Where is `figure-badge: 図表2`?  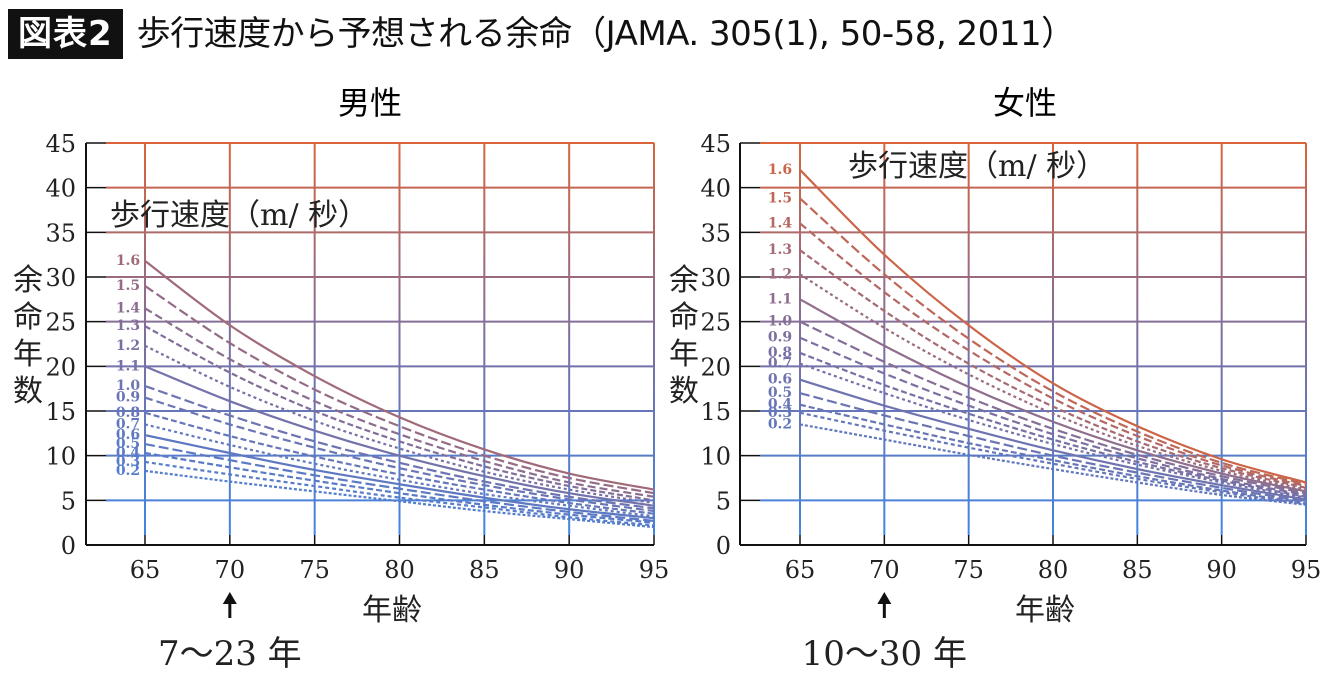
figure-badge: 図表2 is located at coordinates (65, 34).